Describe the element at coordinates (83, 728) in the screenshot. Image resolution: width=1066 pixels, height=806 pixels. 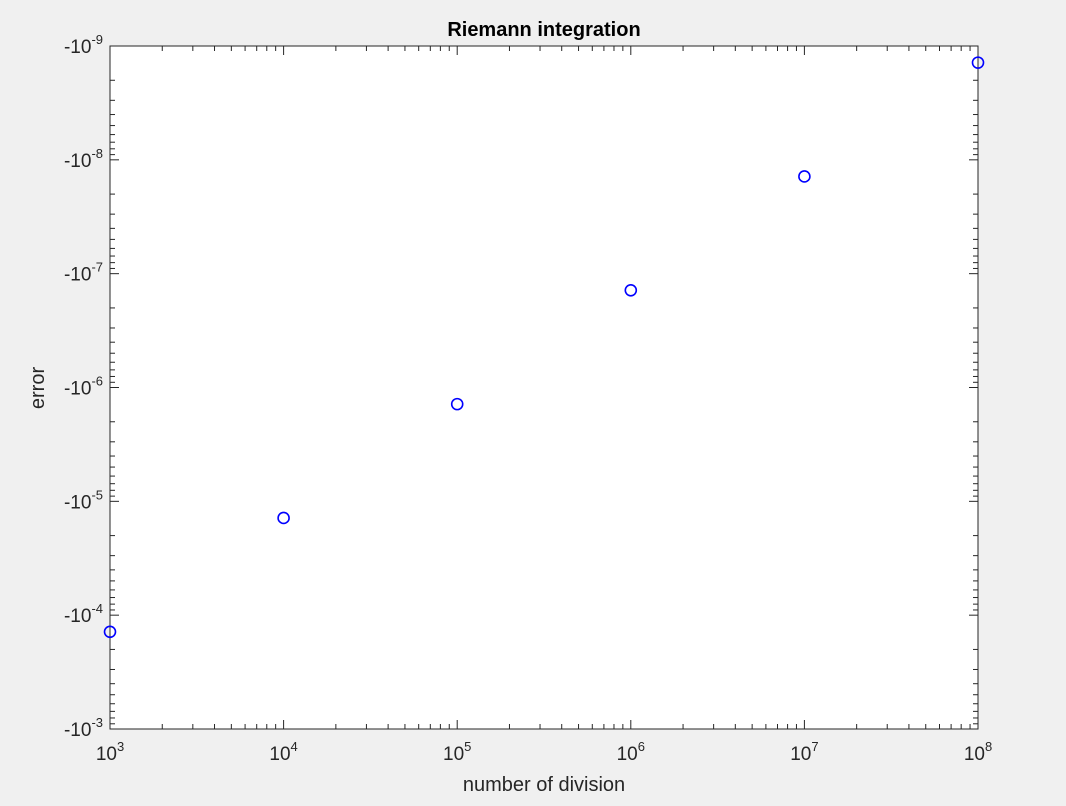
I see `y-tick-label: -10-3` at that location.